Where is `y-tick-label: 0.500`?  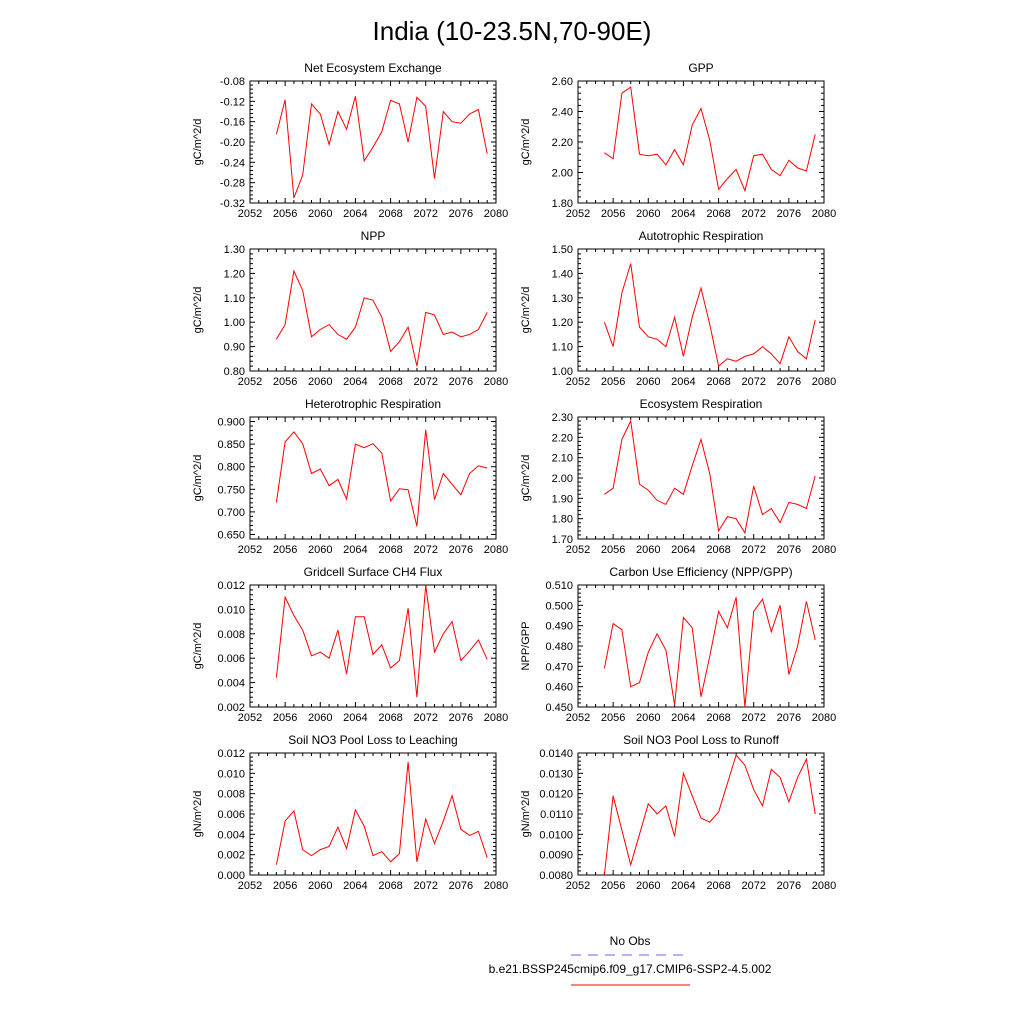 y-tick-label: 0.500 is located at coordinates (559, 606).